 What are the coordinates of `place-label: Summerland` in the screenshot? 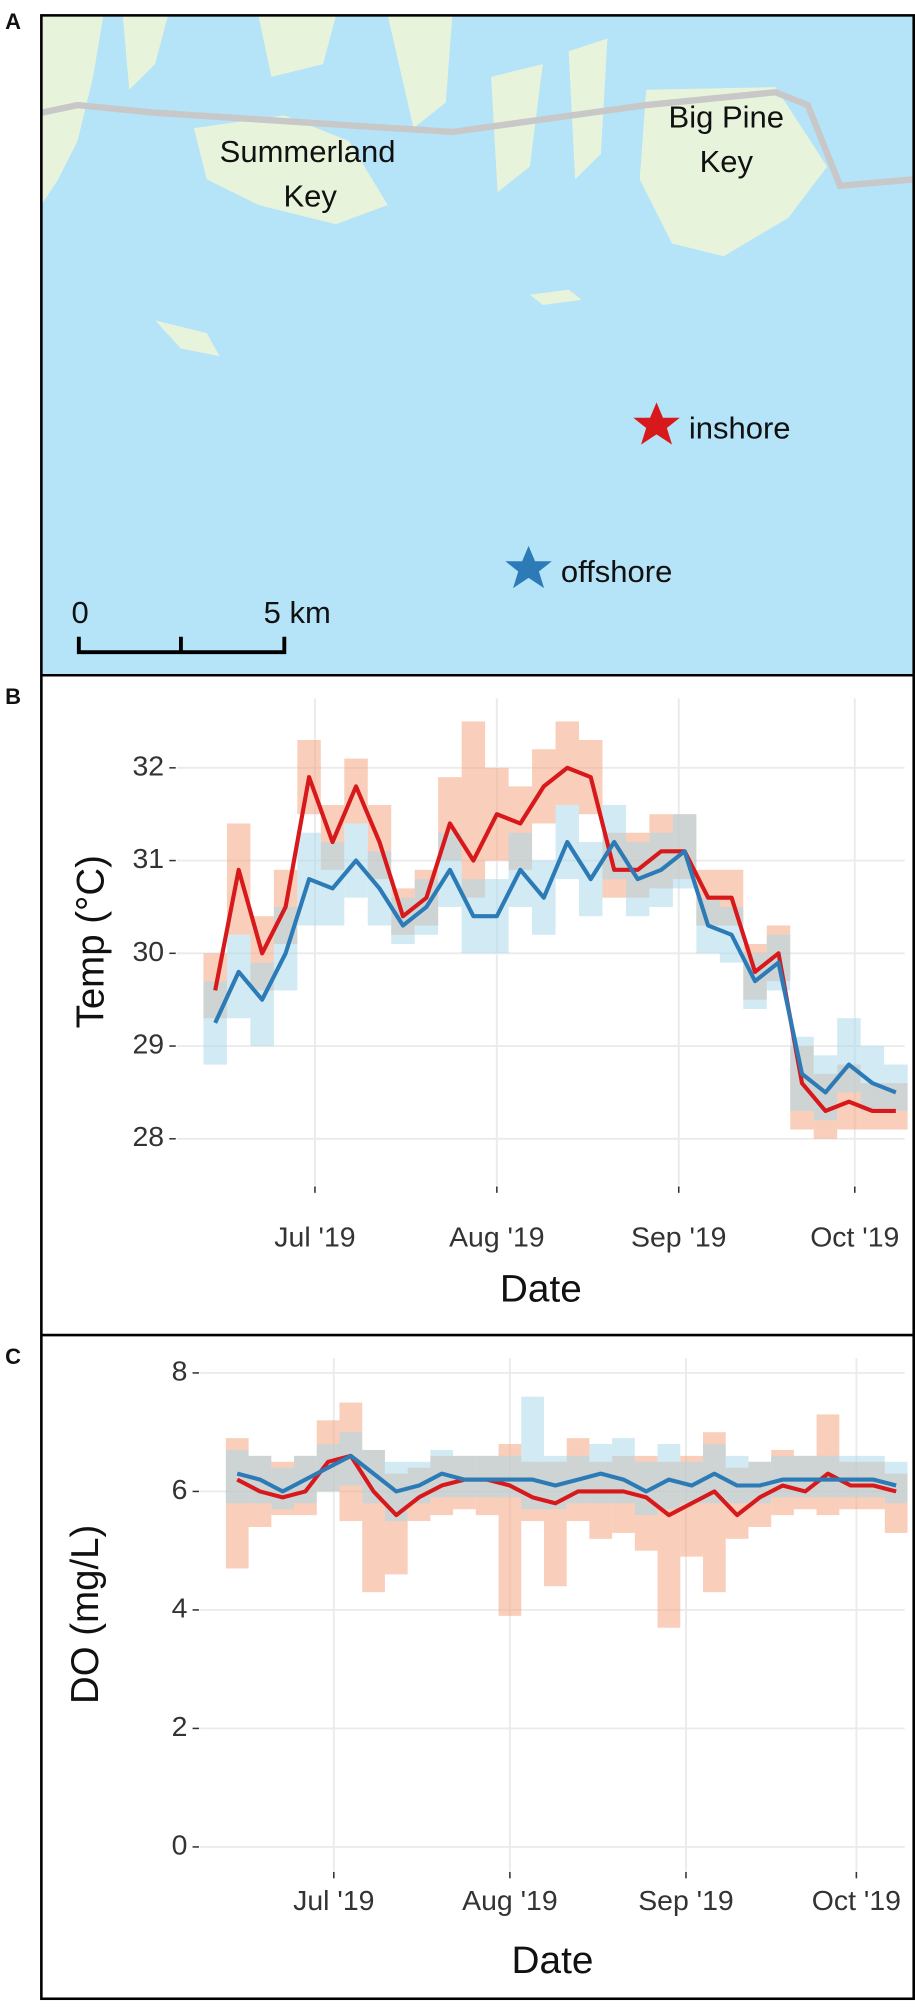 It's located at (308, 151).